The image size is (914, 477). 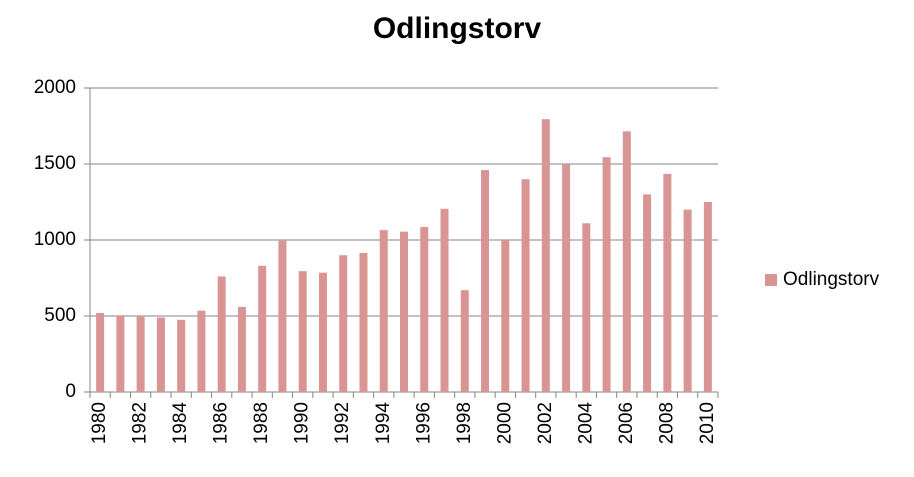 I want to click on legend-label: Odlingstorv, so click(x=831, y=279).